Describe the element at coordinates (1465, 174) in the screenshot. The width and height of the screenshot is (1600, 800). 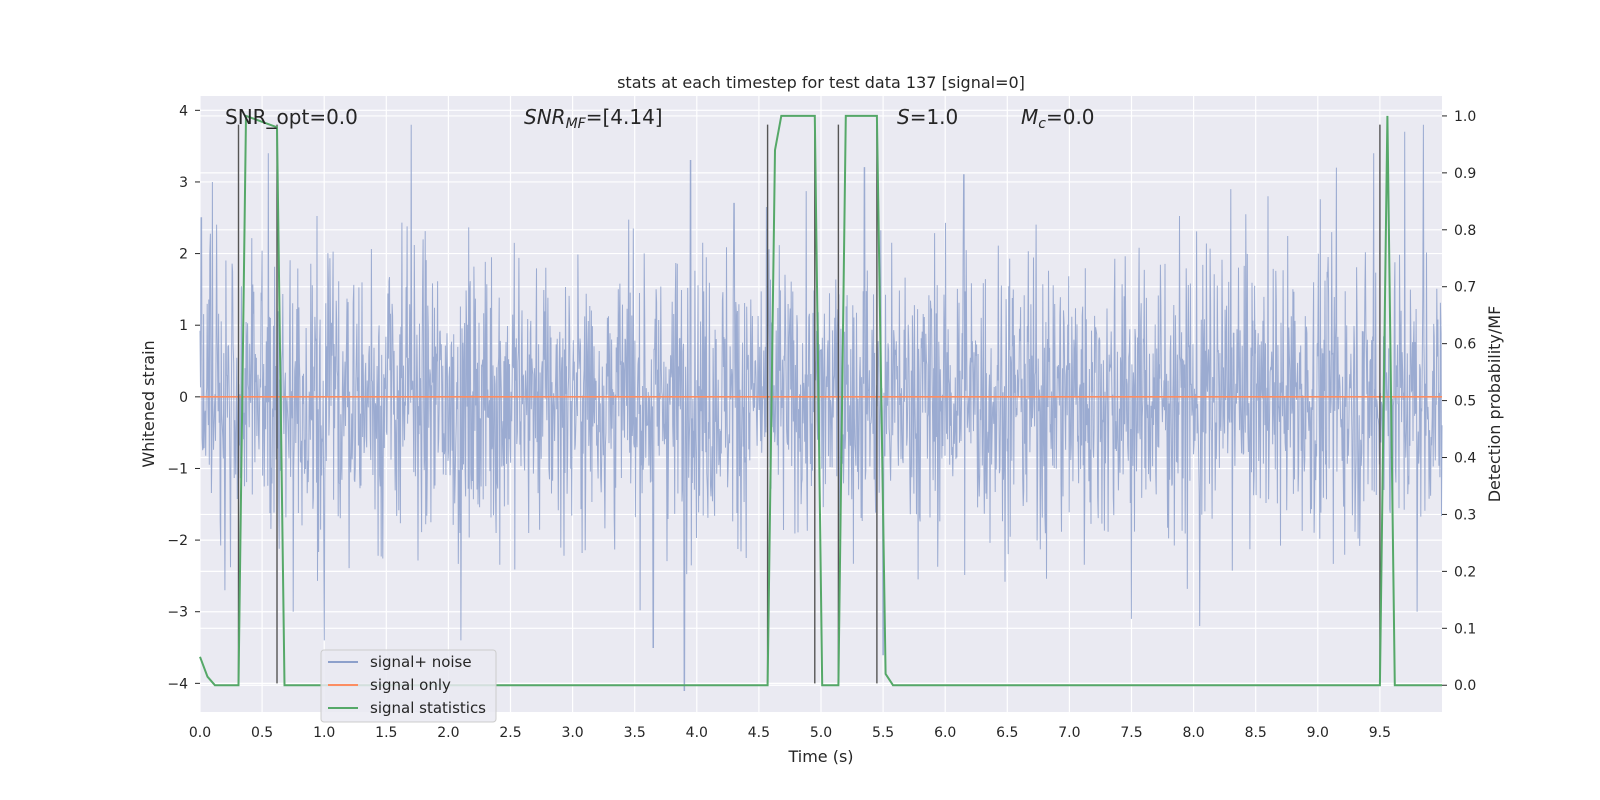
I see `y-right-tick-label-9: 0.9` at that location.